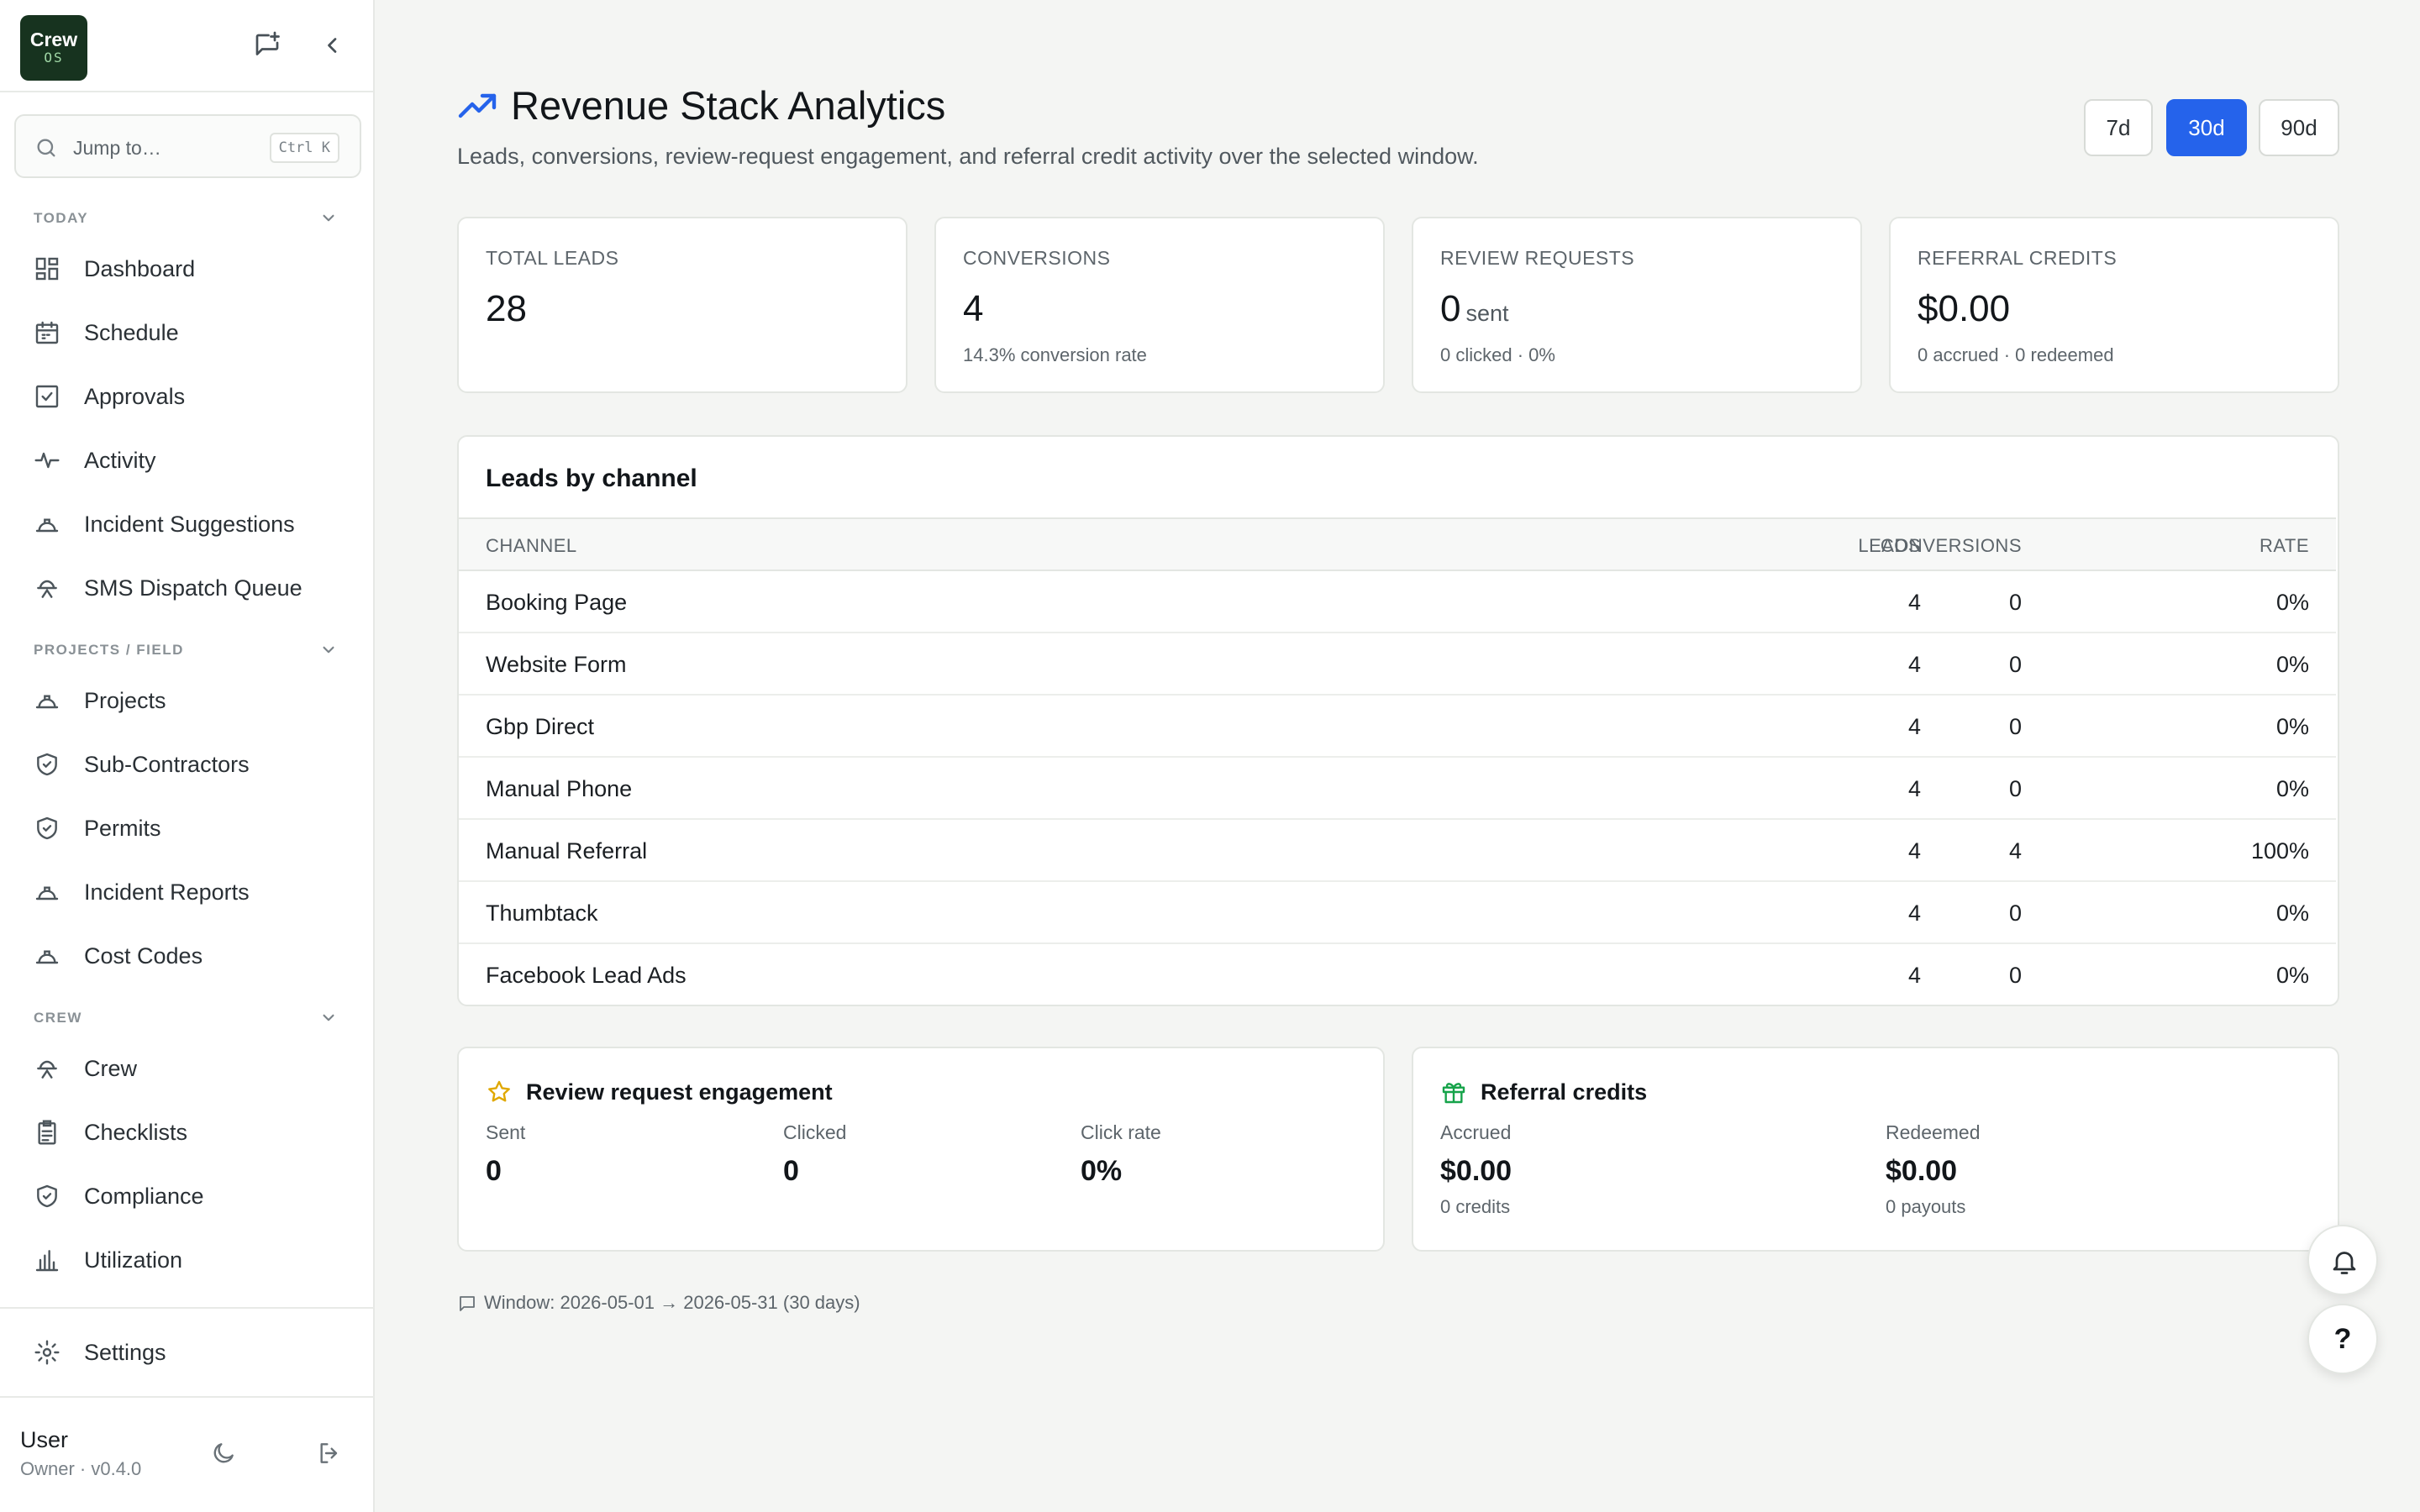  What do you see at coordinates (1453, 1092) in the screenshot?
I see `gift-icon` at bounding box center [1453, 1092].